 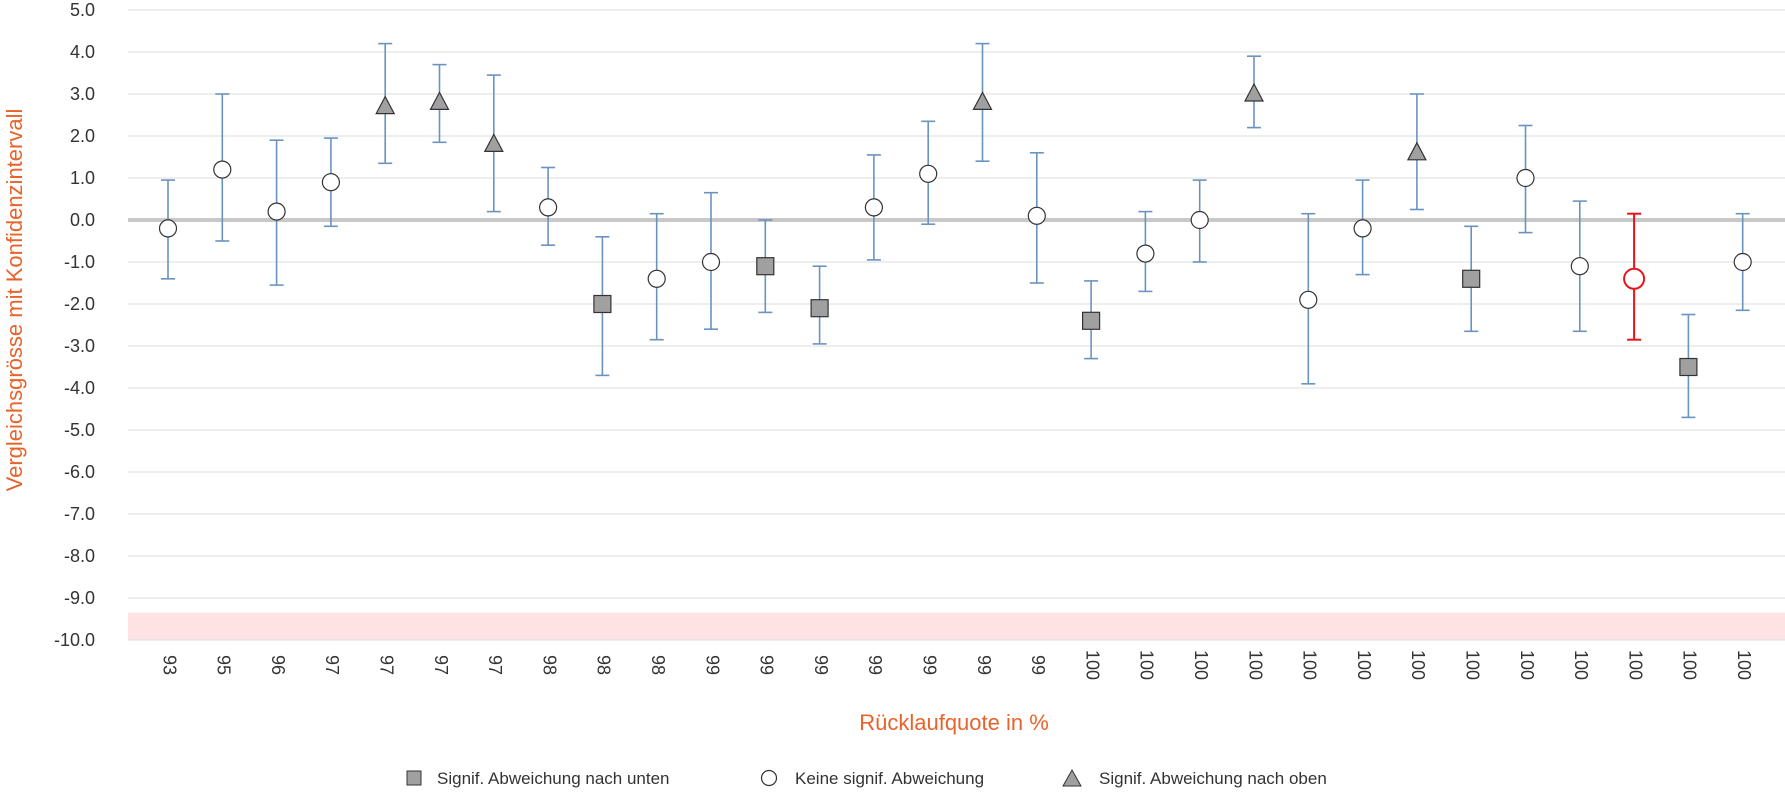 I want to click on legend-label-up: Signif. Abweichung nach oben, so click(x=1213, y=778).